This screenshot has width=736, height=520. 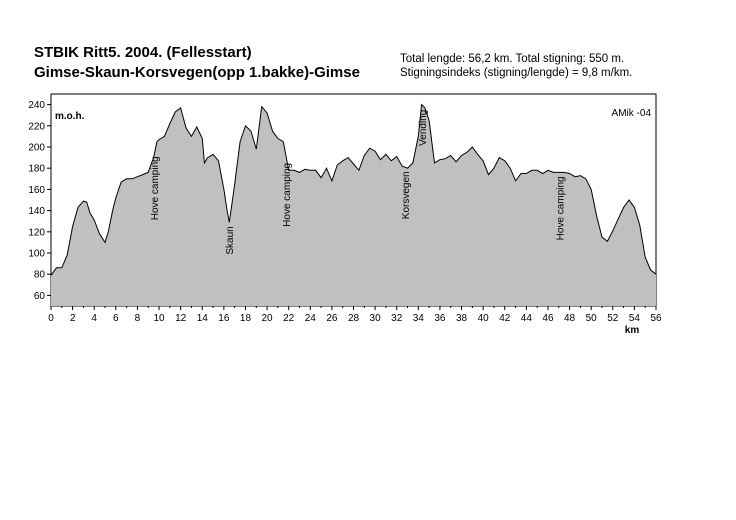 What do you see at coordinates (419, 318) in the screenshot?
I see `x-tick-label: 34` at bounding box center [419, 318].